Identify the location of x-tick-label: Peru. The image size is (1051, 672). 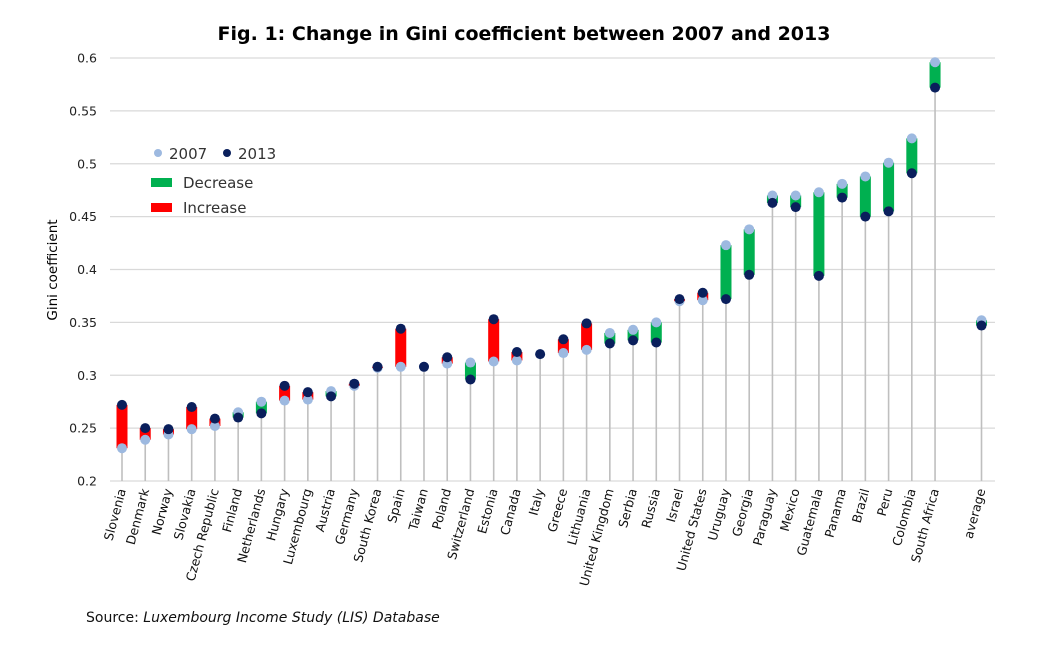
(885, 502).